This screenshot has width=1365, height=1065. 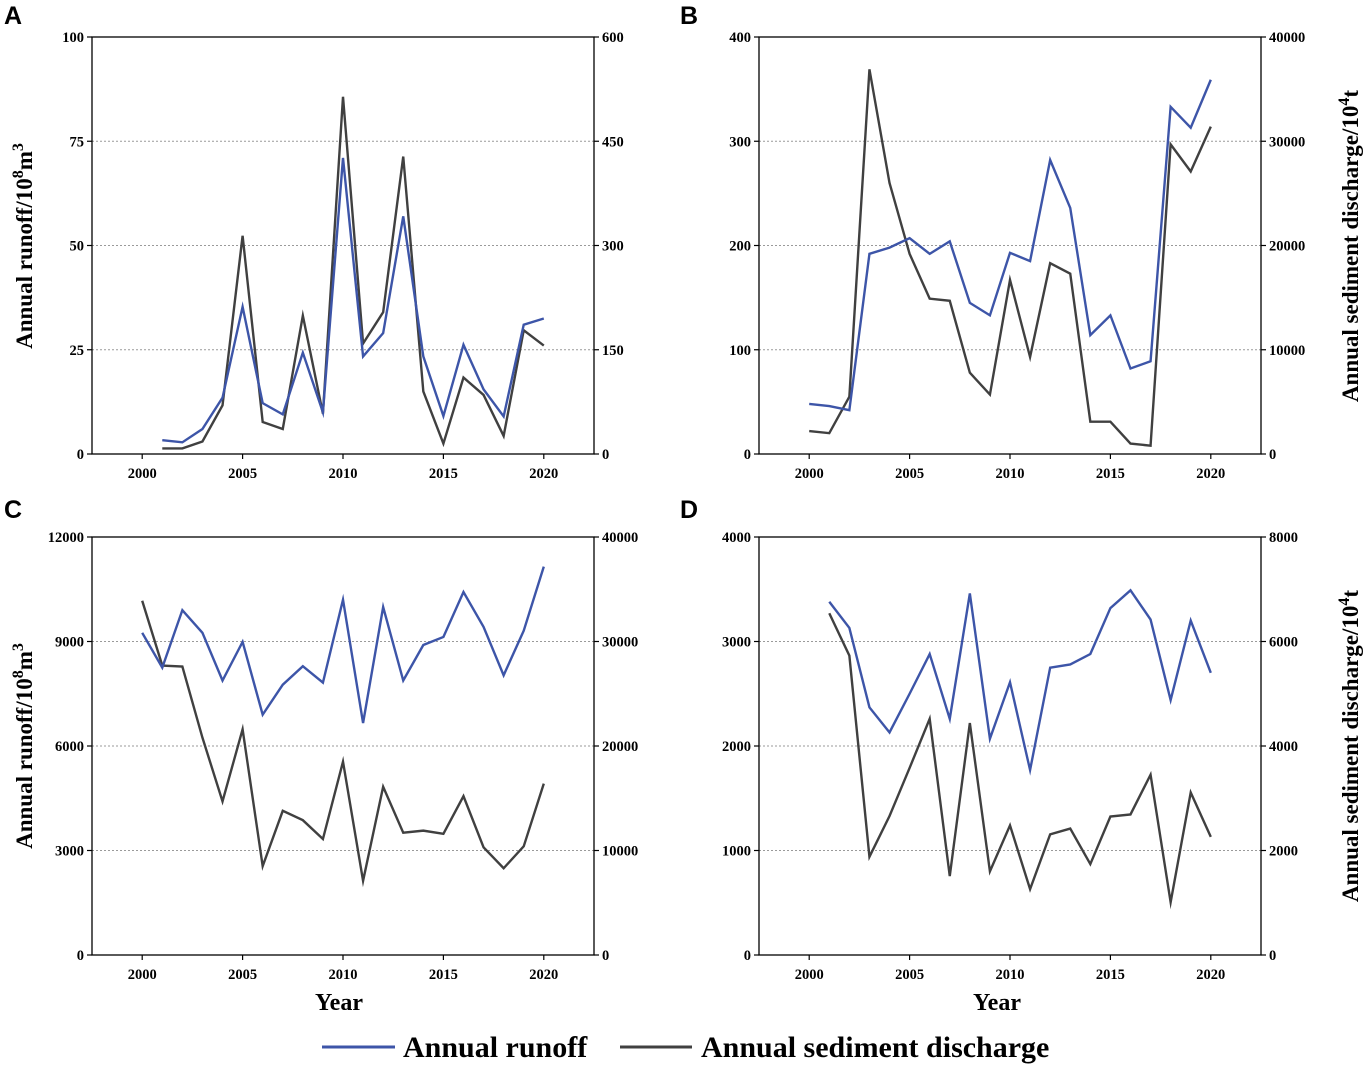 What do you see at coordinates (747, 455) in the screenshot?
I see `panel-b-left-tick-label: 0` at bounding box center [747, 455].